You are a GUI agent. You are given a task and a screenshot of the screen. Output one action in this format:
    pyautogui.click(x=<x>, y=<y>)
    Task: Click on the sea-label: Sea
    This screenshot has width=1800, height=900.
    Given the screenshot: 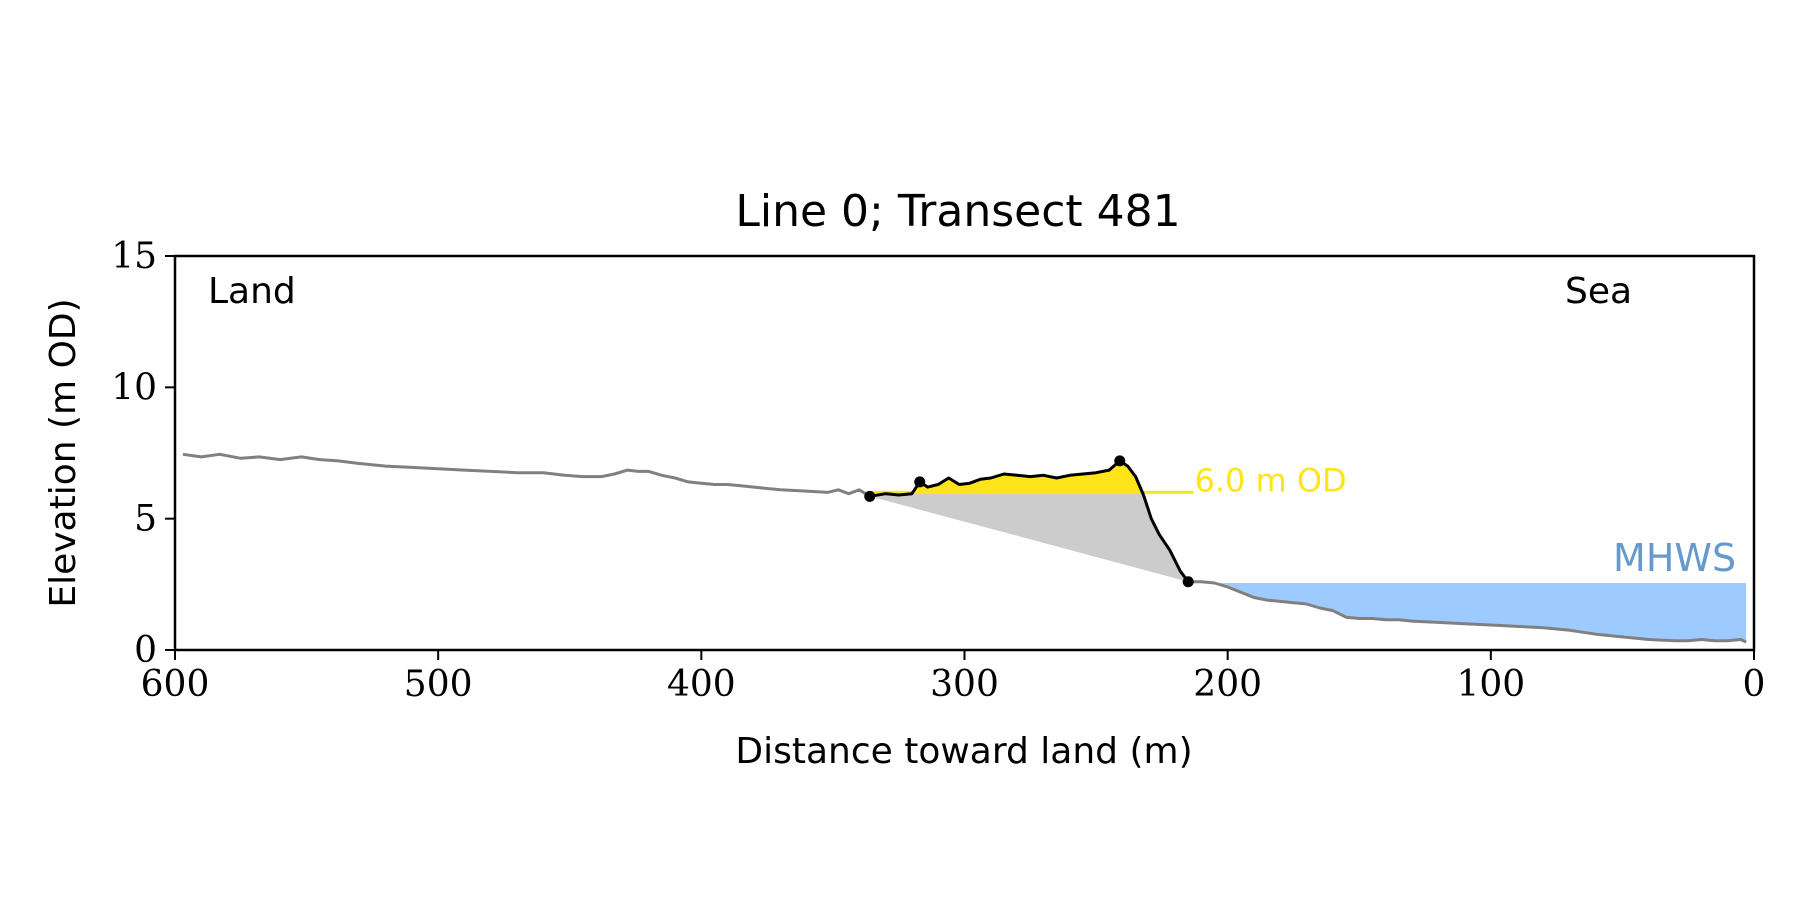 What is the action you would take?
    pyautogui.click(x=1598, y=291)
    